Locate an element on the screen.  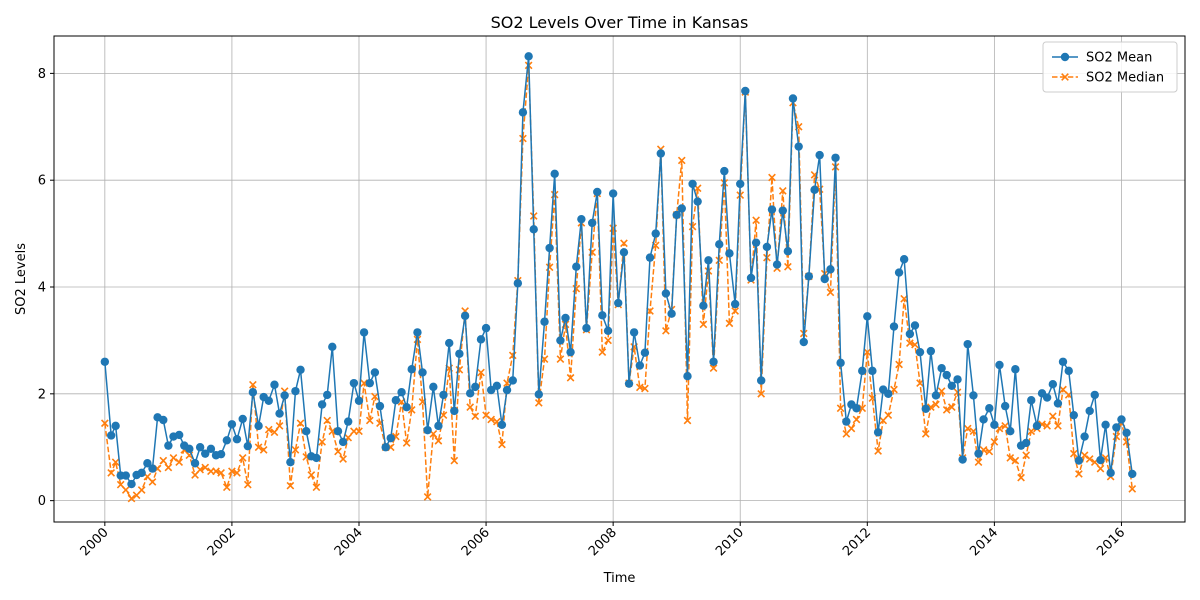
y-tick-label: 0 is located at coordinates (42, 501).